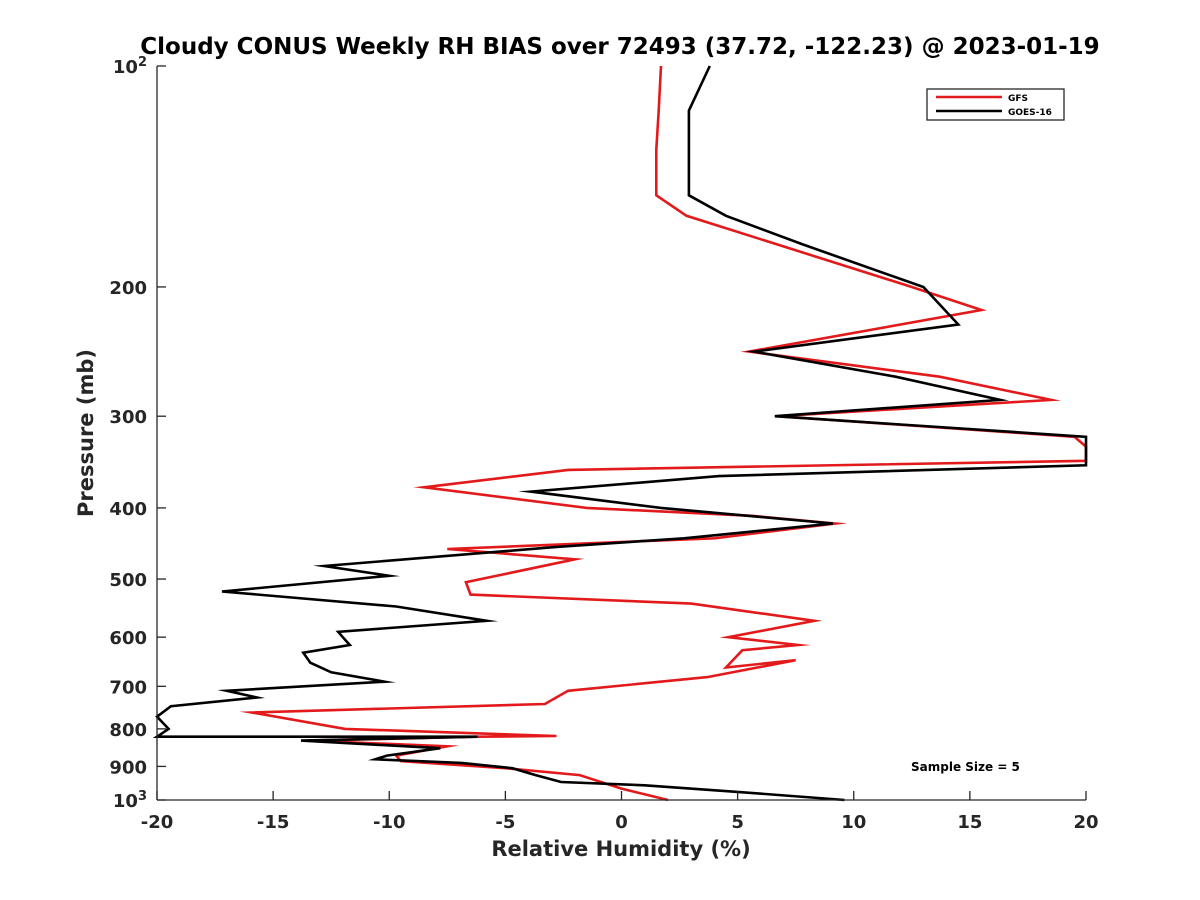 The width and height of the screenshot is (1200, 900). I want to click on legend-goes16-label: GOES-16, so click(1030, 113).